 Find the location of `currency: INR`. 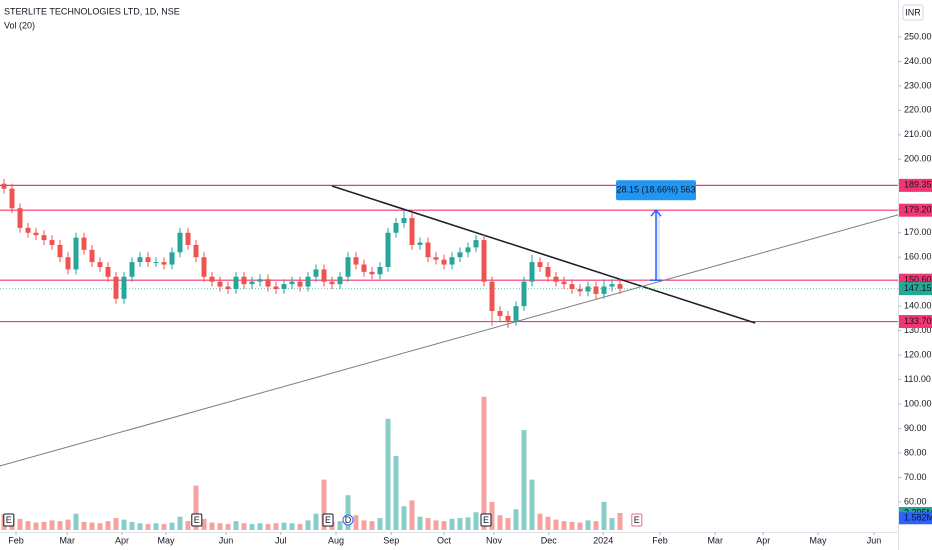

currency: INR is located at coordinates (913, 12).